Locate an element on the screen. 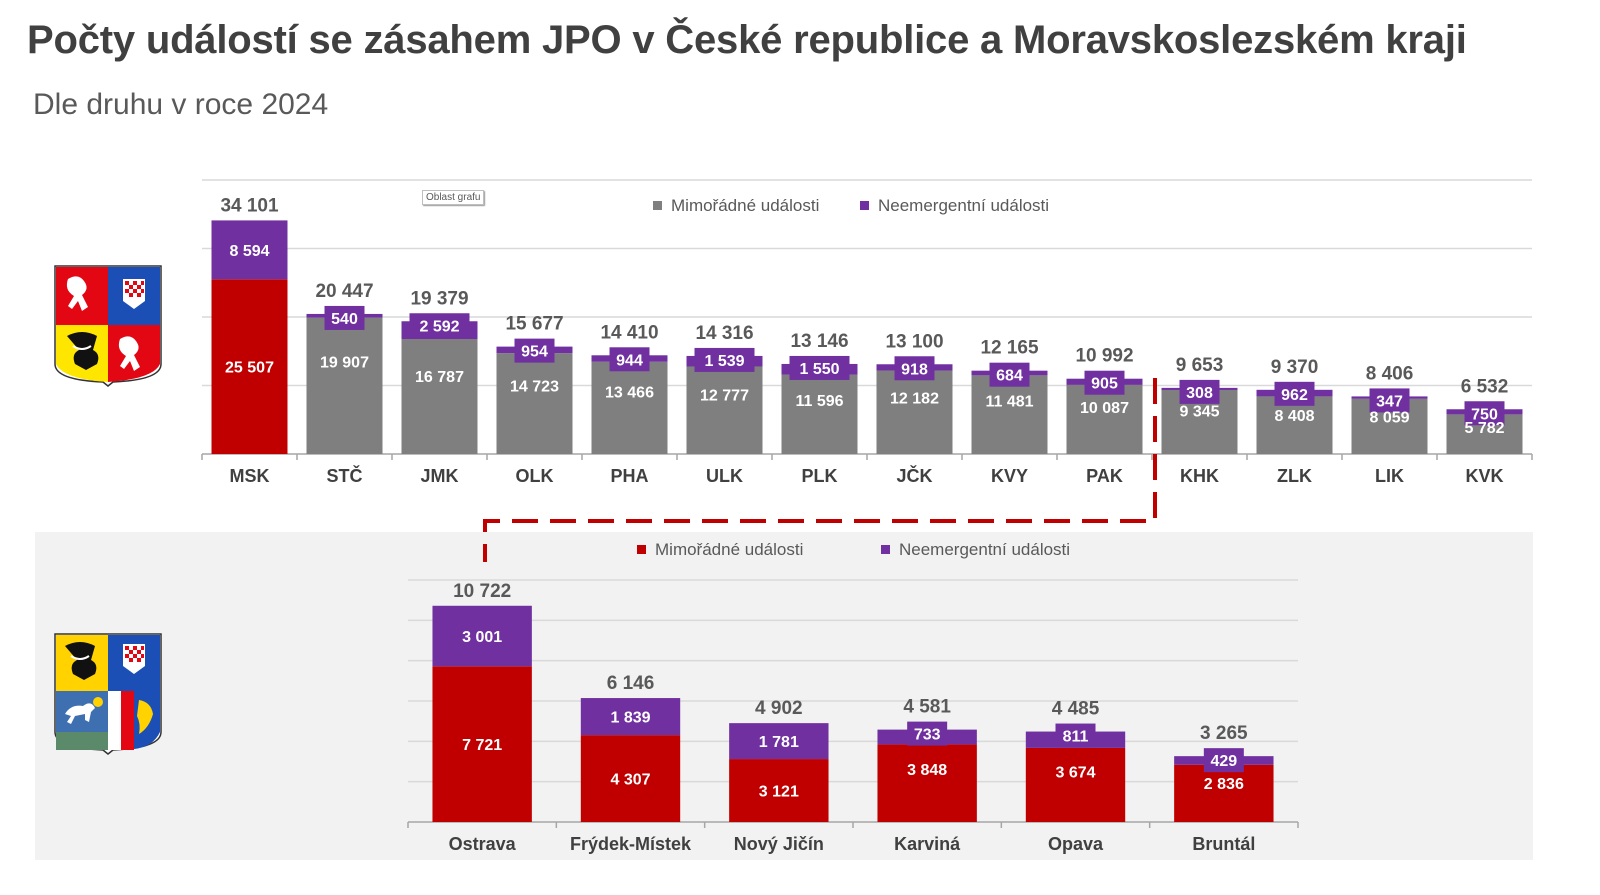 Image resolution: width=1600 pixels, height=895 pixels. emergency-value-label: 12 182 is located at coordinates (914, 398).